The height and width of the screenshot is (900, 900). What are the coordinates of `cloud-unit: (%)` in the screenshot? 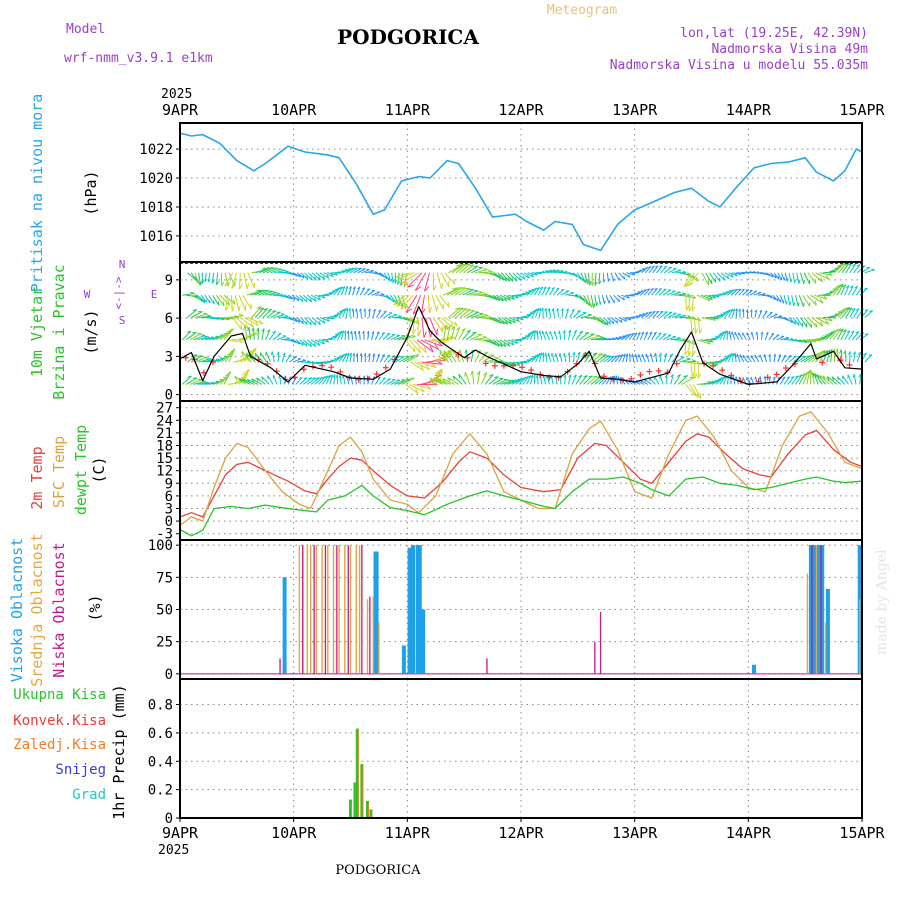 It's located at (95, 607).